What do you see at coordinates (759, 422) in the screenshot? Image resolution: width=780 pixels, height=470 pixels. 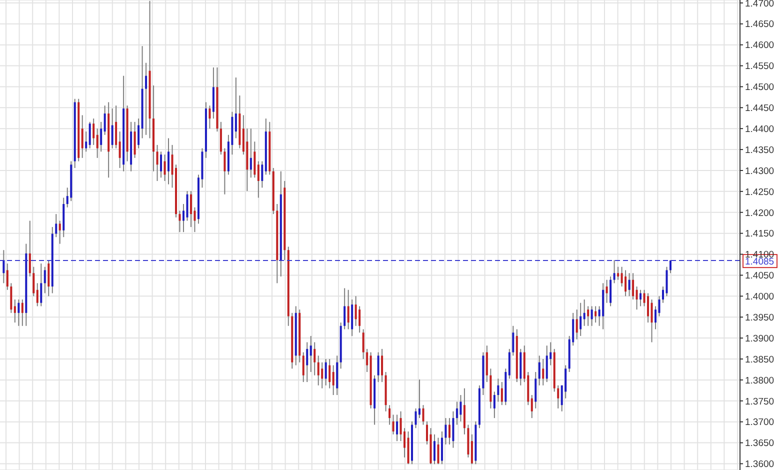 I see `y-tick-label: 1.3700` at bounding box center [759, 422].